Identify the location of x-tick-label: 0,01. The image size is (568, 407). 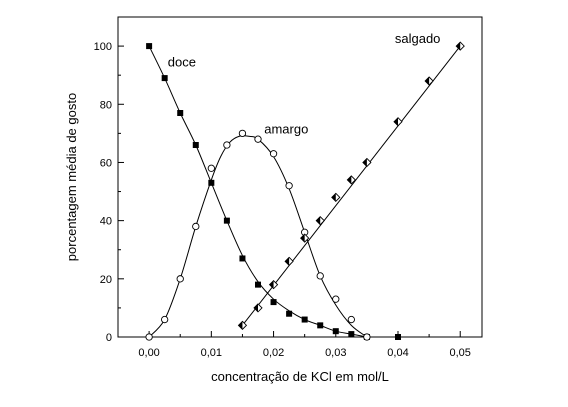
(211, 353).